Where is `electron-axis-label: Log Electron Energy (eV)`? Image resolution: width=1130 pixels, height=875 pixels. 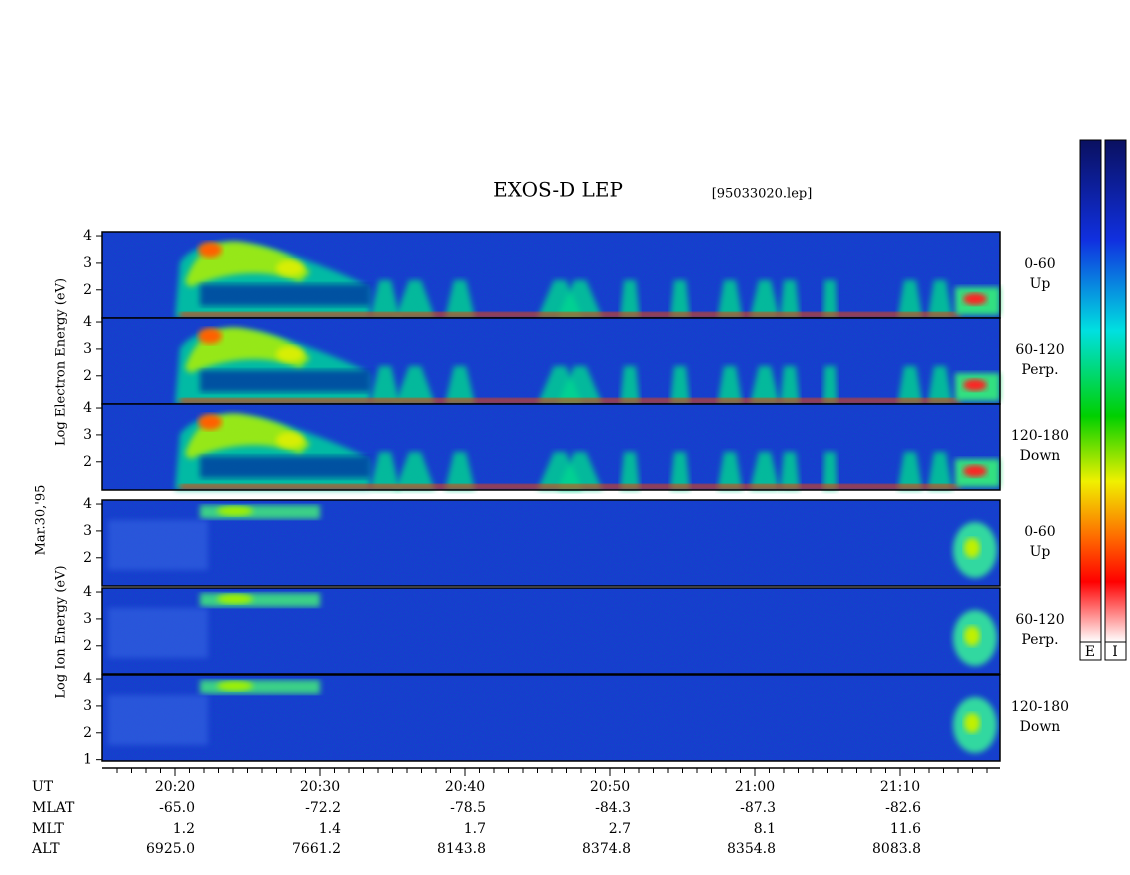 electron-axis-label: Log Electron Energy (eV) is located at coordinates (61, 362).